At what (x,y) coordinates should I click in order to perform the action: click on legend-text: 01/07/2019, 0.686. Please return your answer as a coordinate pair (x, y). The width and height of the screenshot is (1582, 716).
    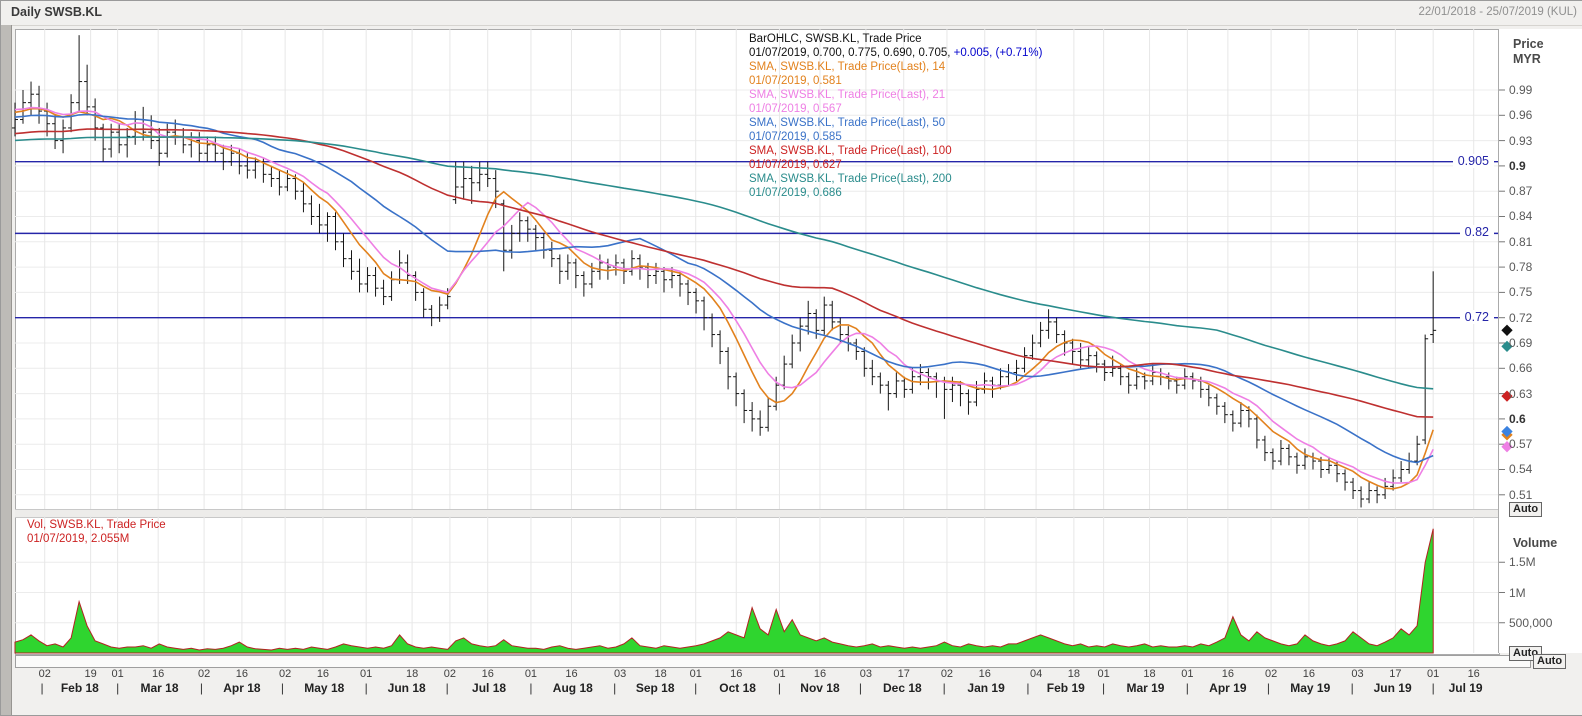
    Looking at the image, I should click on (795, 193).